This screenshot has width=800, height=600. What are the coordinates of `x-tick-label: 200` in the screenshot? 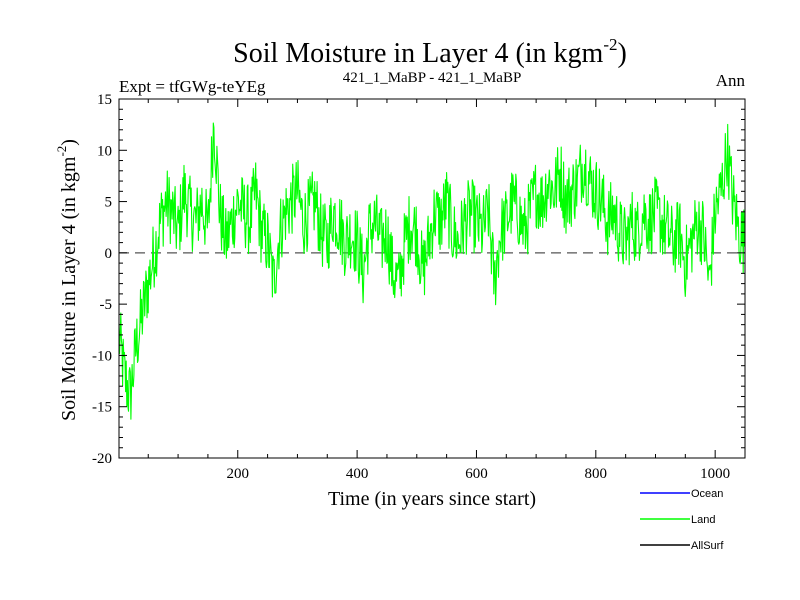 It's located at (238, 474).